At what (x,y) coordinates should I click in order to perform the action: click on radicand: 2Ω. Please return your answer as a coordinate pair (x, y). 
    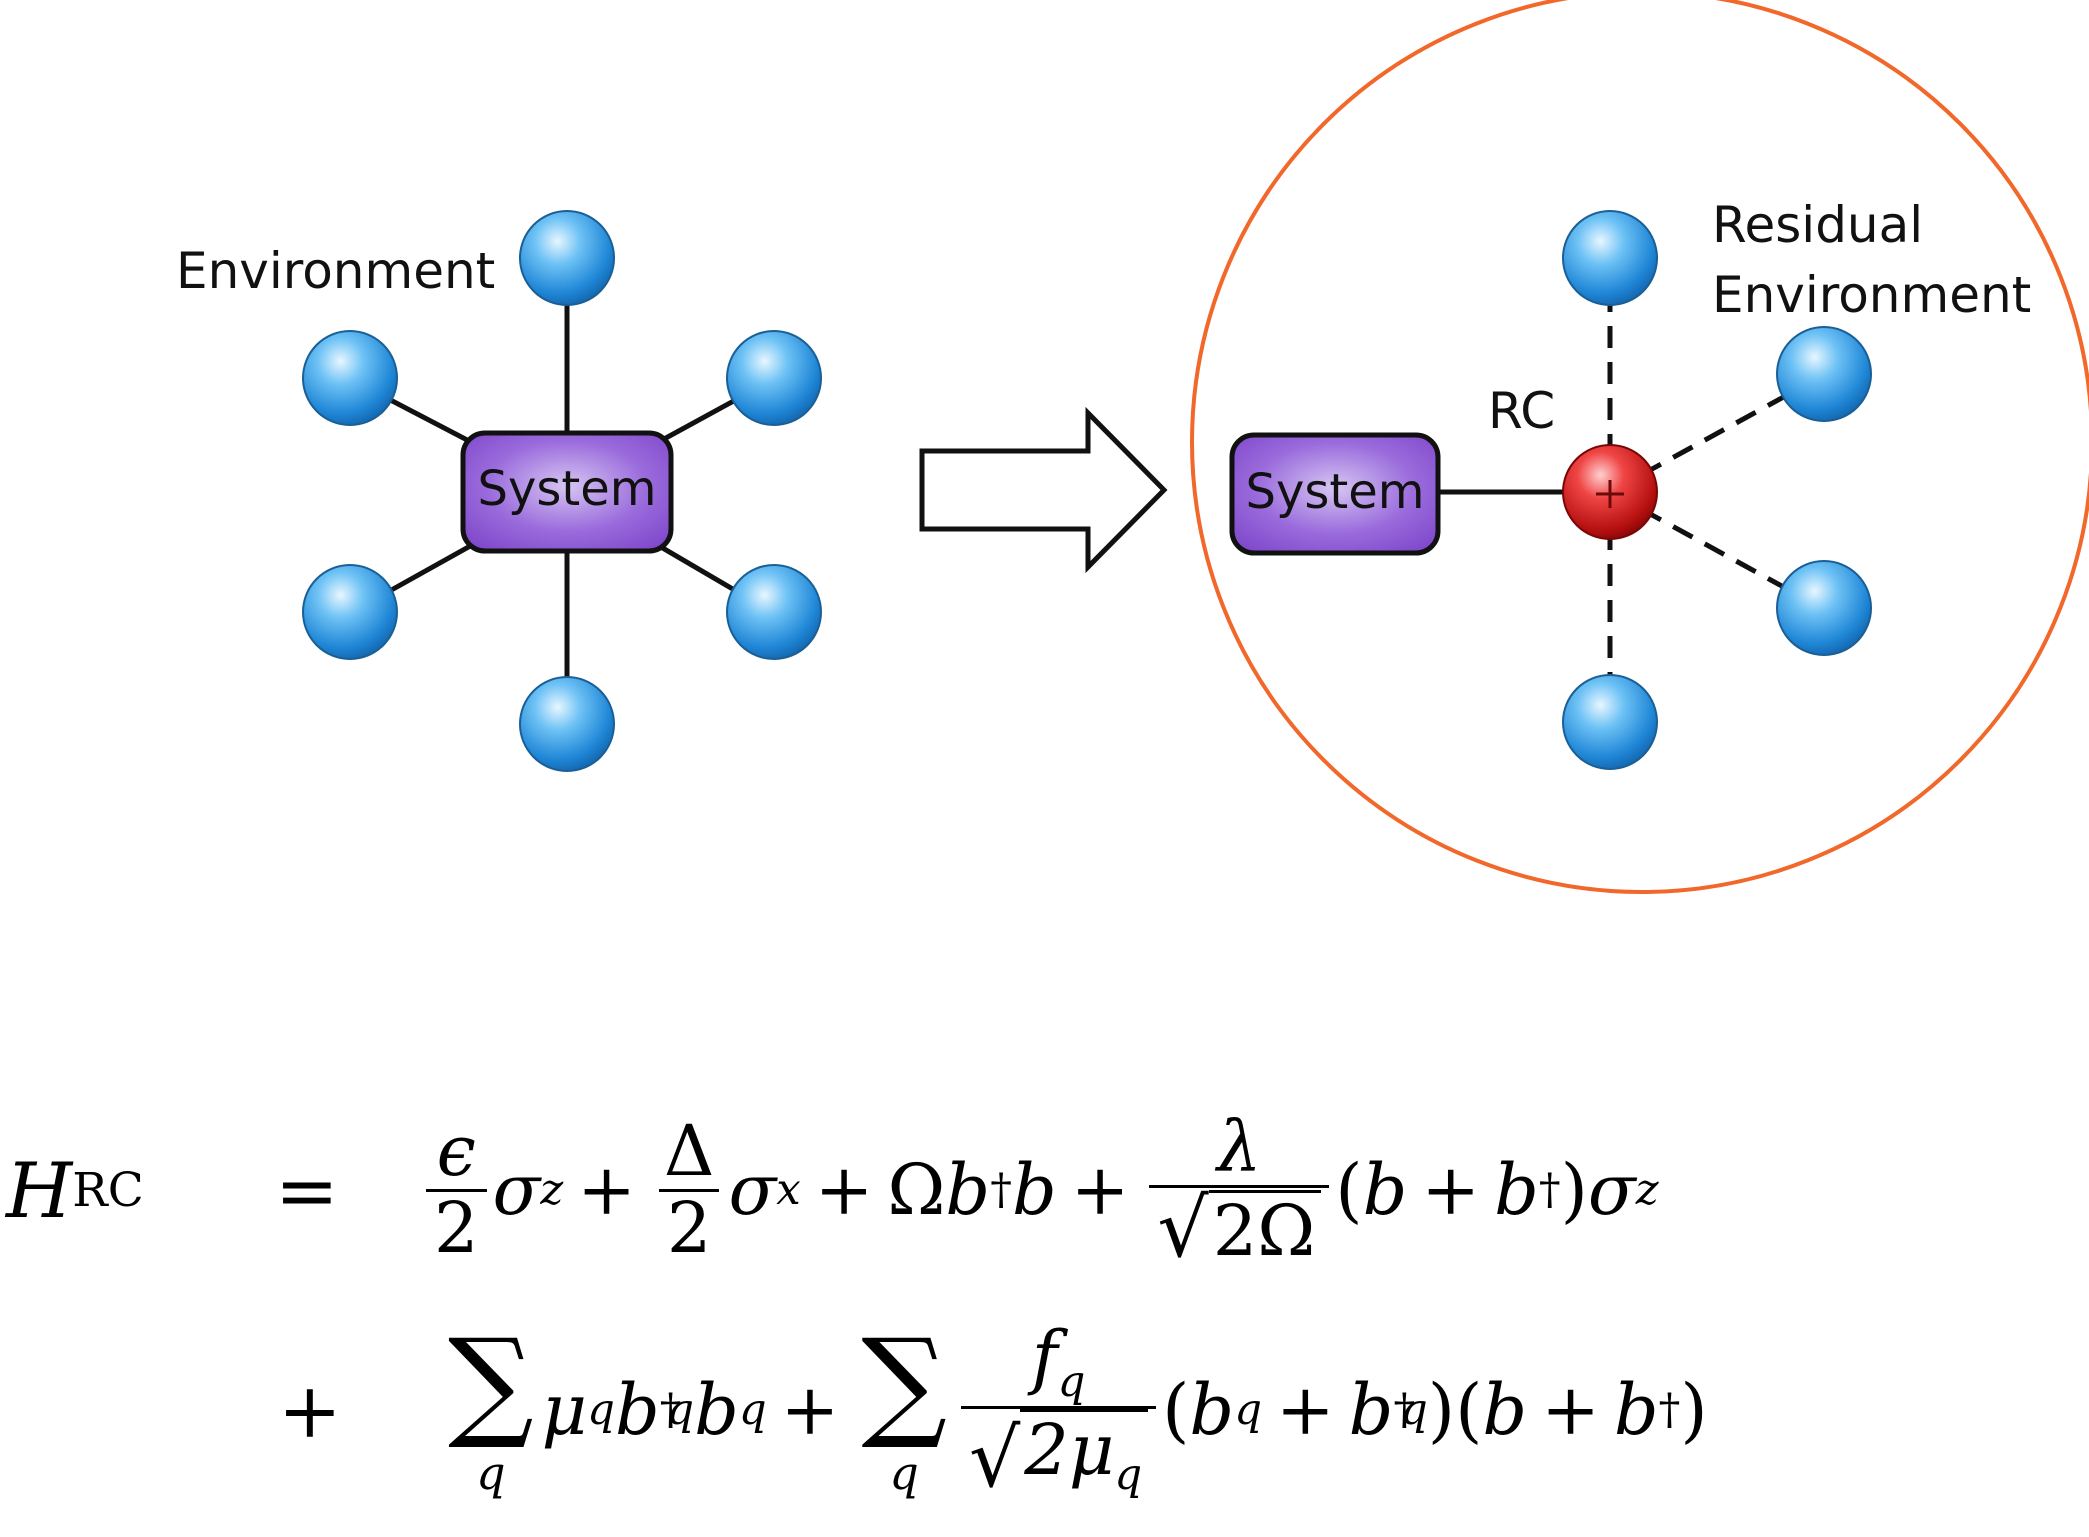
    Looking at the image, I should click on (1265, 1229).